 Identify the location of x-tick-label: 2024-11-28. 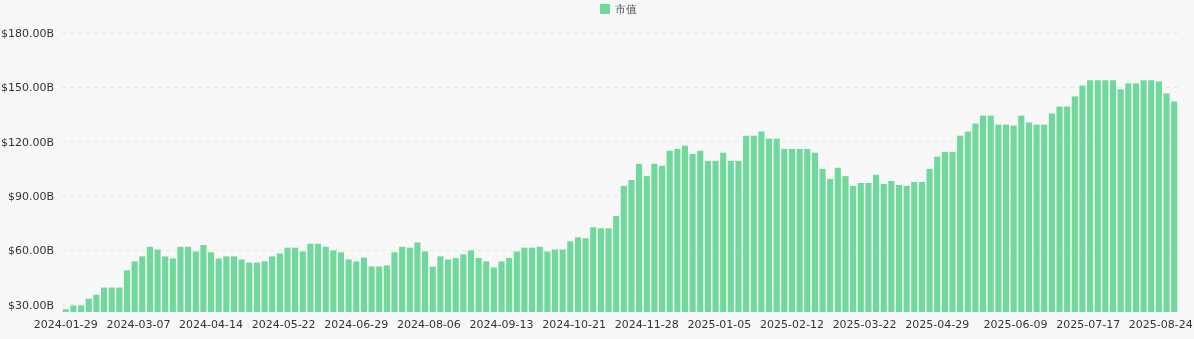
(646, 324).